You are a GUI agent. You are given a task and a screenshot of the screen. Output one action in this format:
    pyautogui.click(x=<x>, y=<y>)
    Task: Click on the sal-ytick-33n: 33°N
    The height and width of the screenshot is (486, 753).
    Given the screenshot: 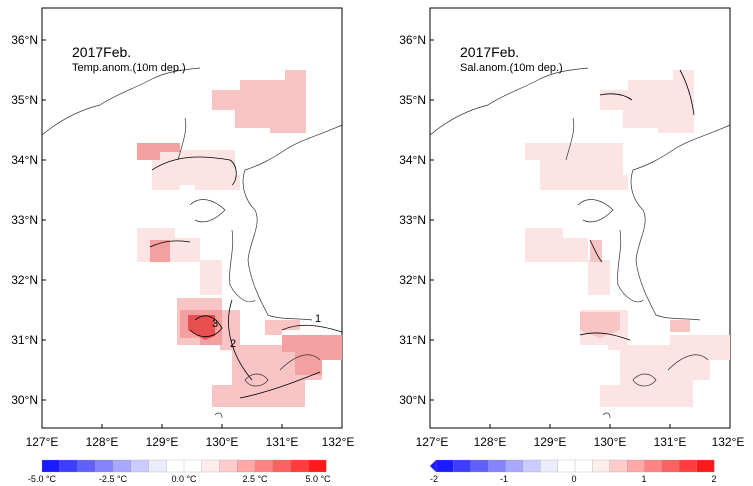 What is the action you would take?
    pyautogui.click(x=412, y=220)
    